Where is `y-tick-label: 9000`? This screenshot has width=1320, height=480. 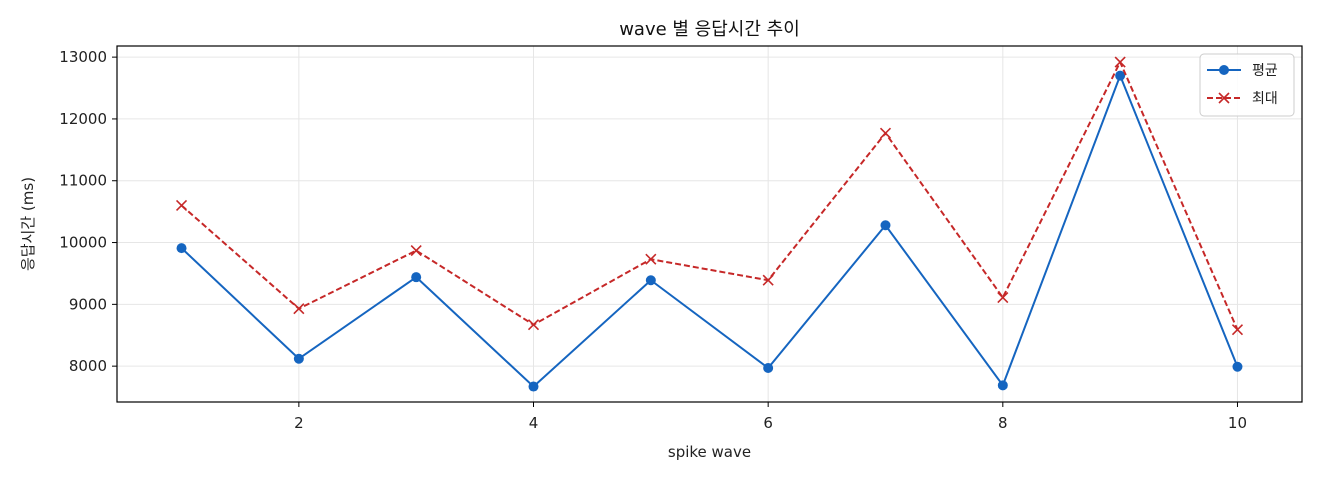
y-tick-label: 9000 is located at coordinates (88, 304).